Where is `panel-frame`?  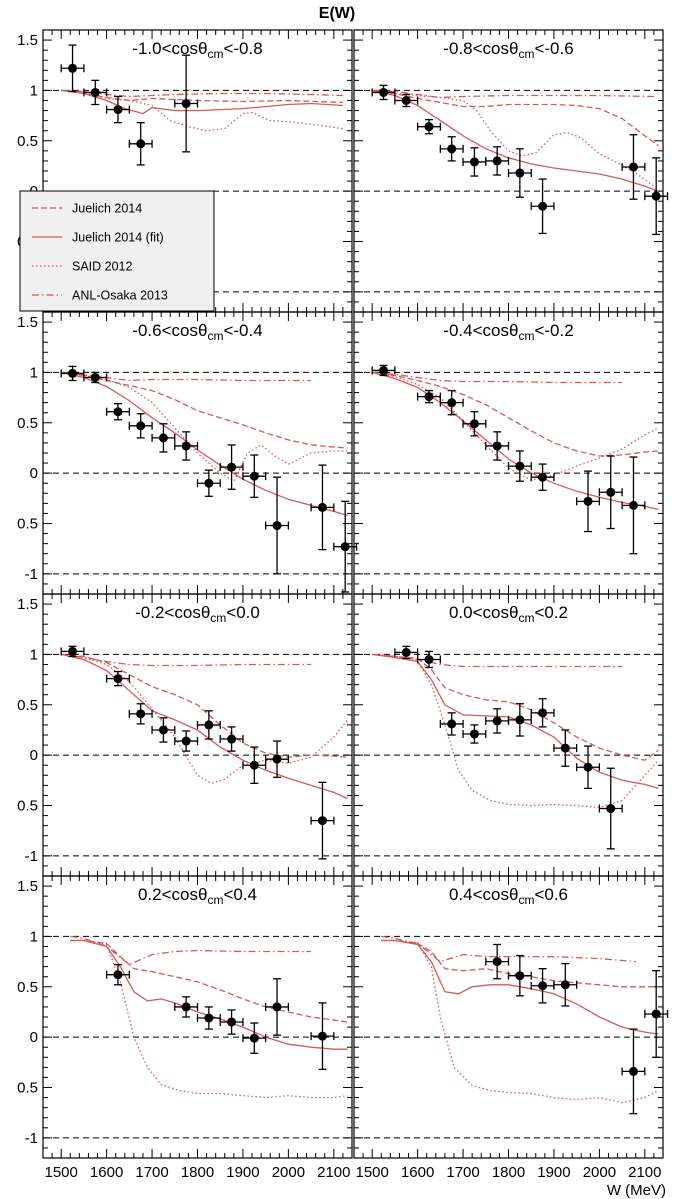 panel-frame is located at coordinates (508, 453).